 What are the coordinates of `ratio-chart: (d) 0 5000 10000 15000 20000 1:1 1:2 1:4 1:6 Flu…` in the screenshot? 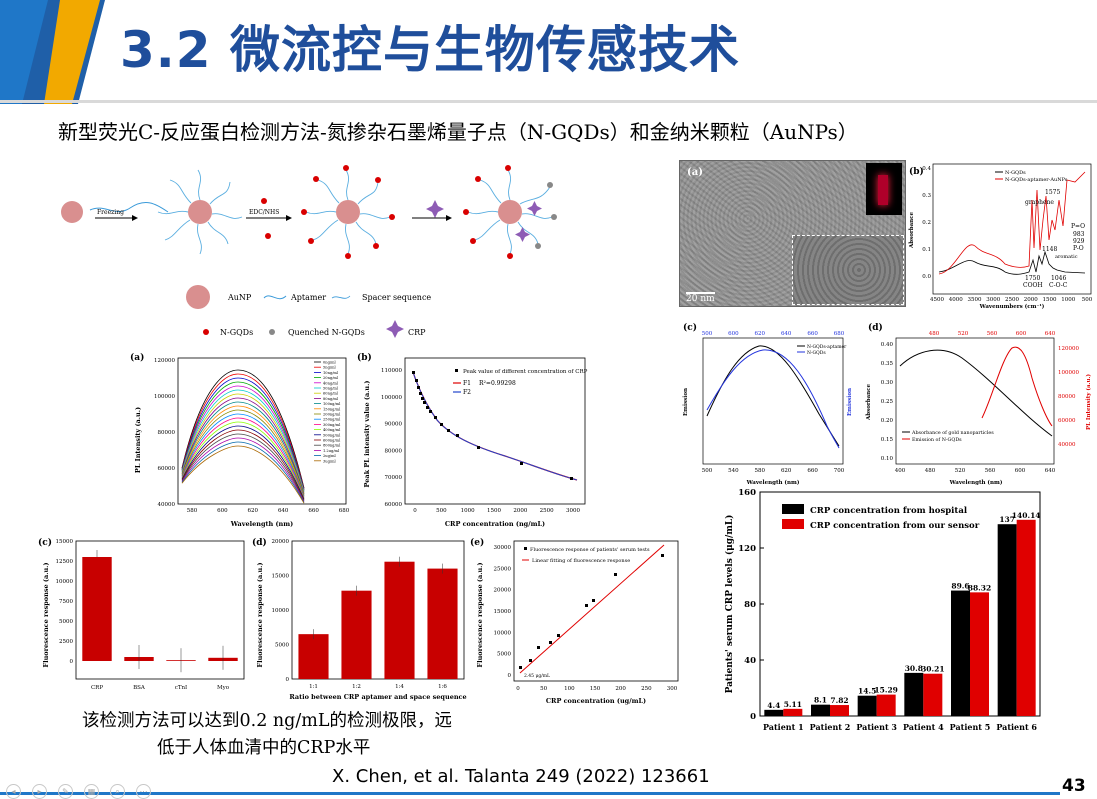 It's located at (359, 619).